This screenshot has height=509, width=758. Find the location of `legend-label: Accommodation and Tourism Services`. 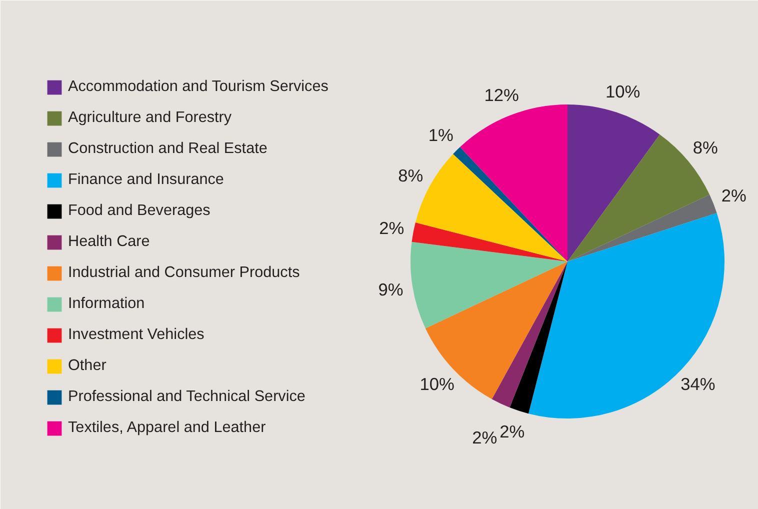

legend-label: Accommodation and Tourism Services is located at coordinates (198, 87).